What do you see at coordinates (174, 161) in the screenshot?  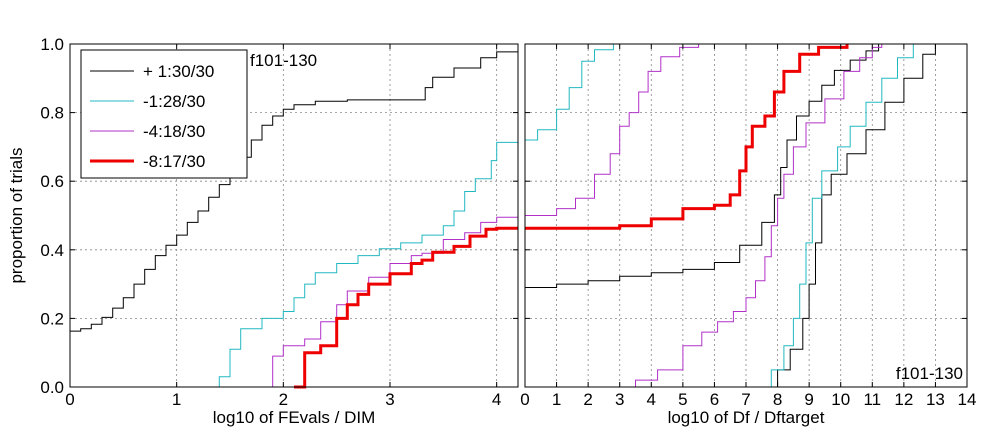 I see `legend-label: -8:17/30` at bounding box center [174, 161].